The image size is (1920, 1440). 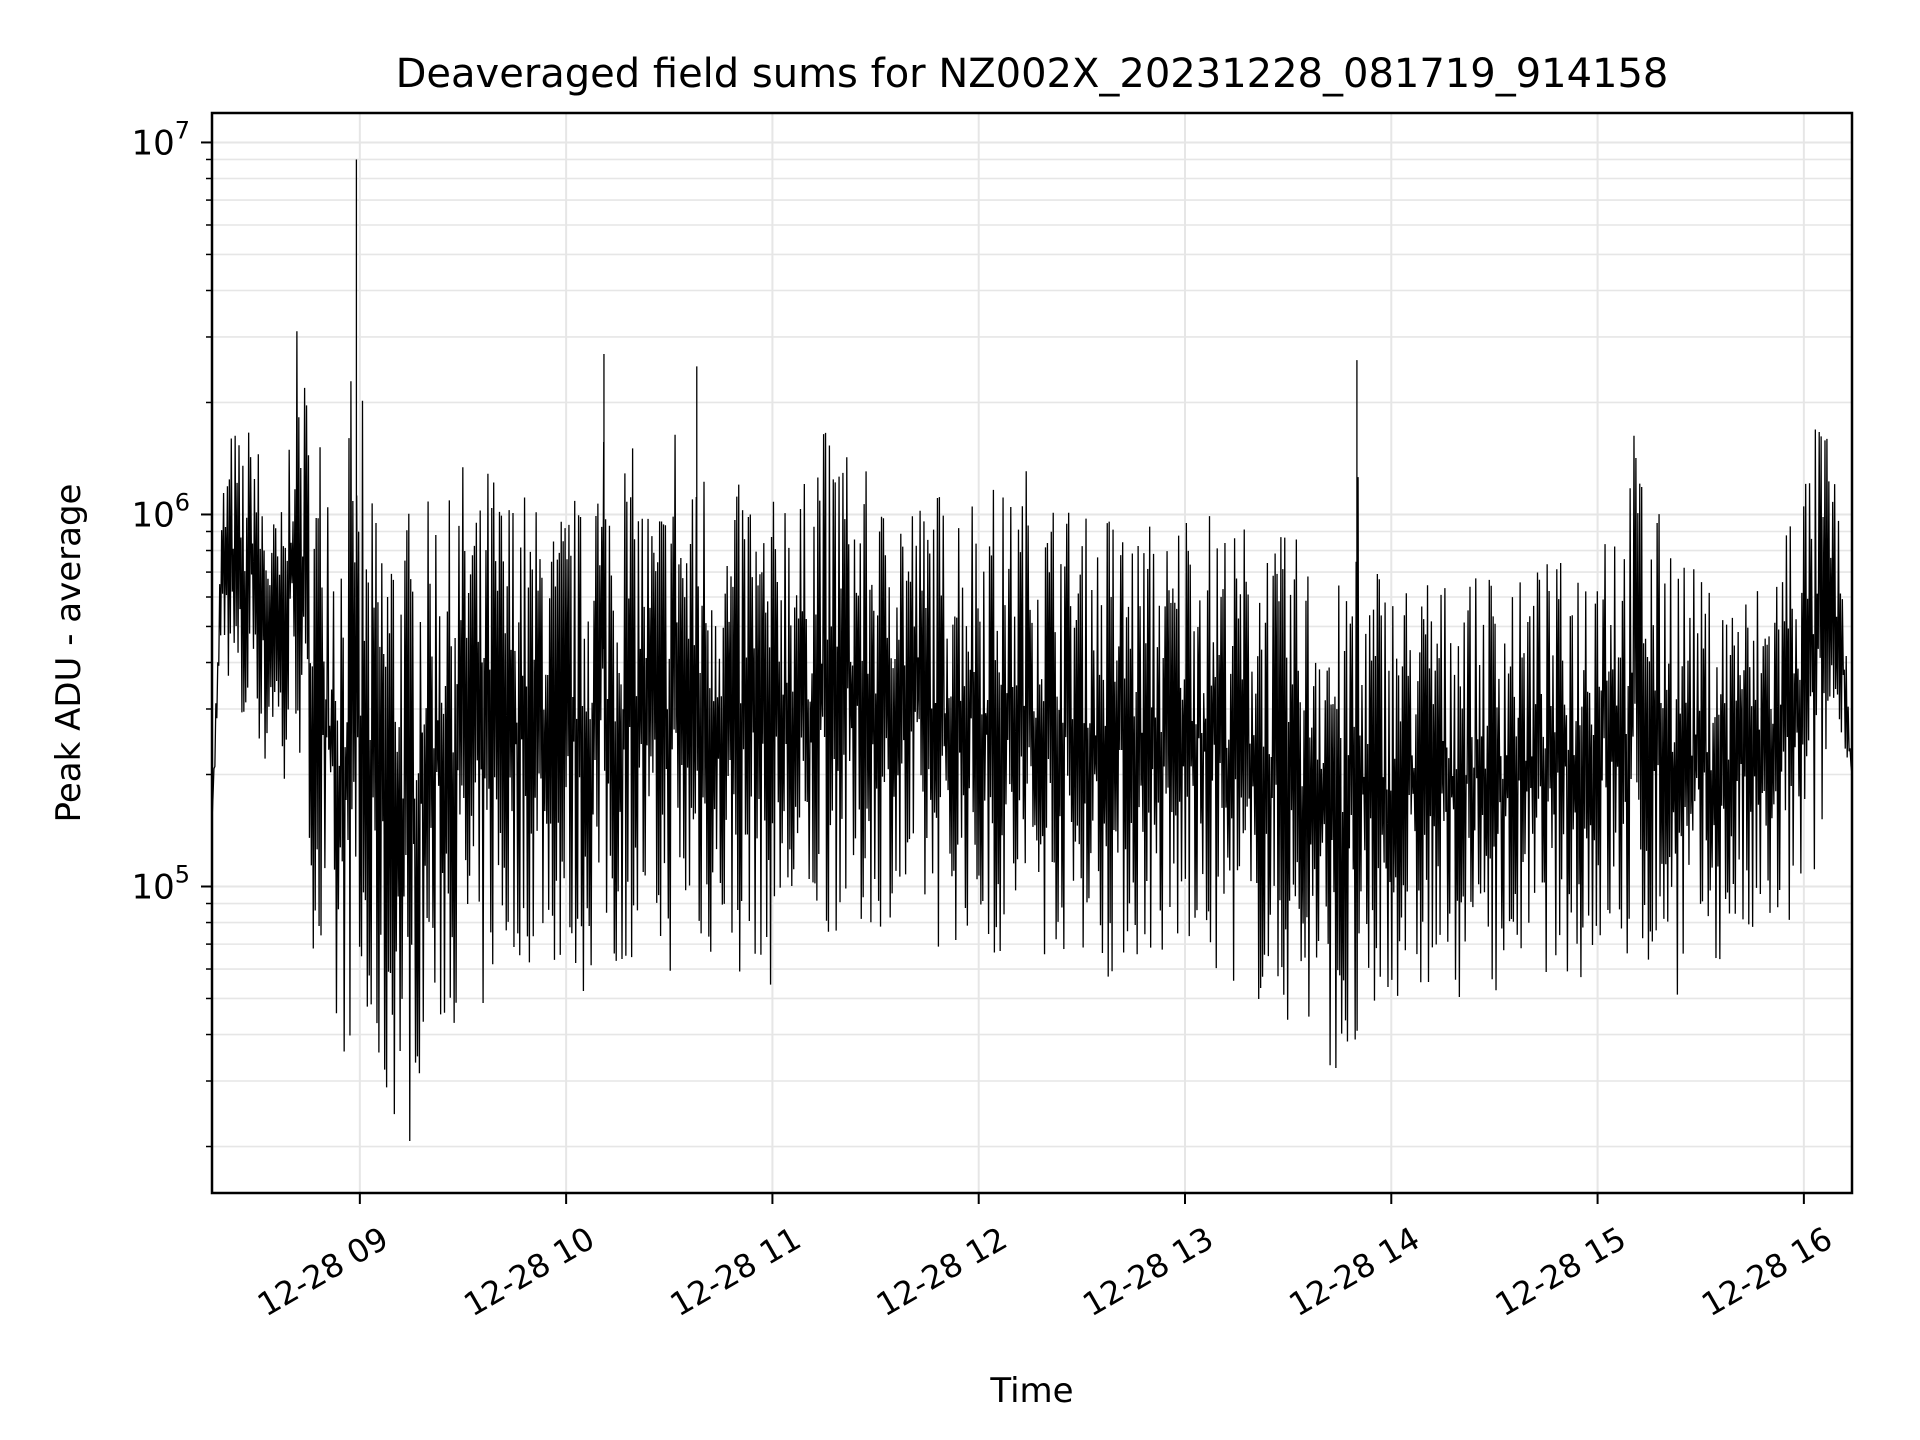 What do you see at coordinates (182, 874) in the screenshot?
I see `y-tick-exponent: 5` at bounding box center [182, 874].